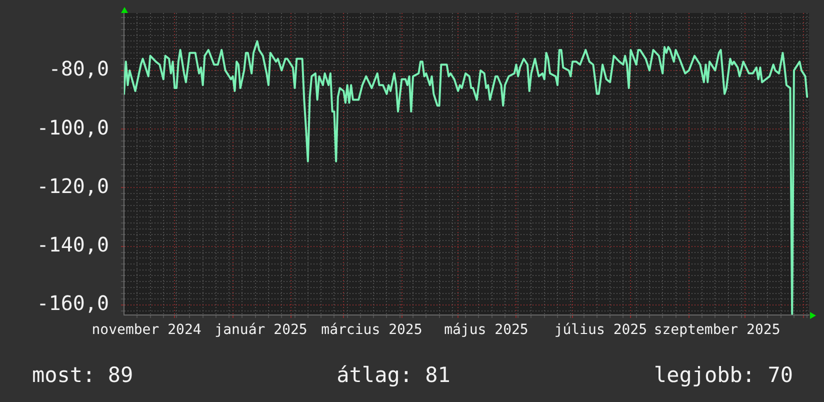 The image size is (824, 402). What do you see at coordinates (261, 330) in the screenshot?
I see `x-tick-label: január 2025` at bounding box center [261, 330].